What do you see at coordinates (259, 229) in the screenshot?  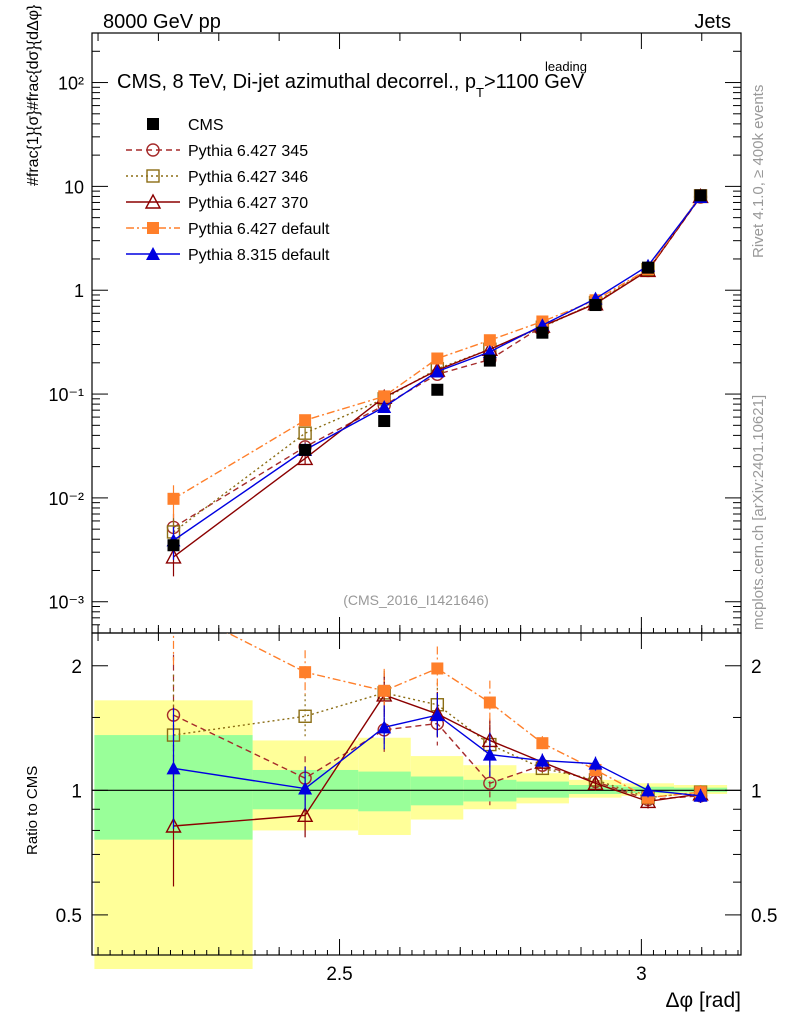 I see `legend-label: Pythia 6.427 default` at bounding box center [259, 229].